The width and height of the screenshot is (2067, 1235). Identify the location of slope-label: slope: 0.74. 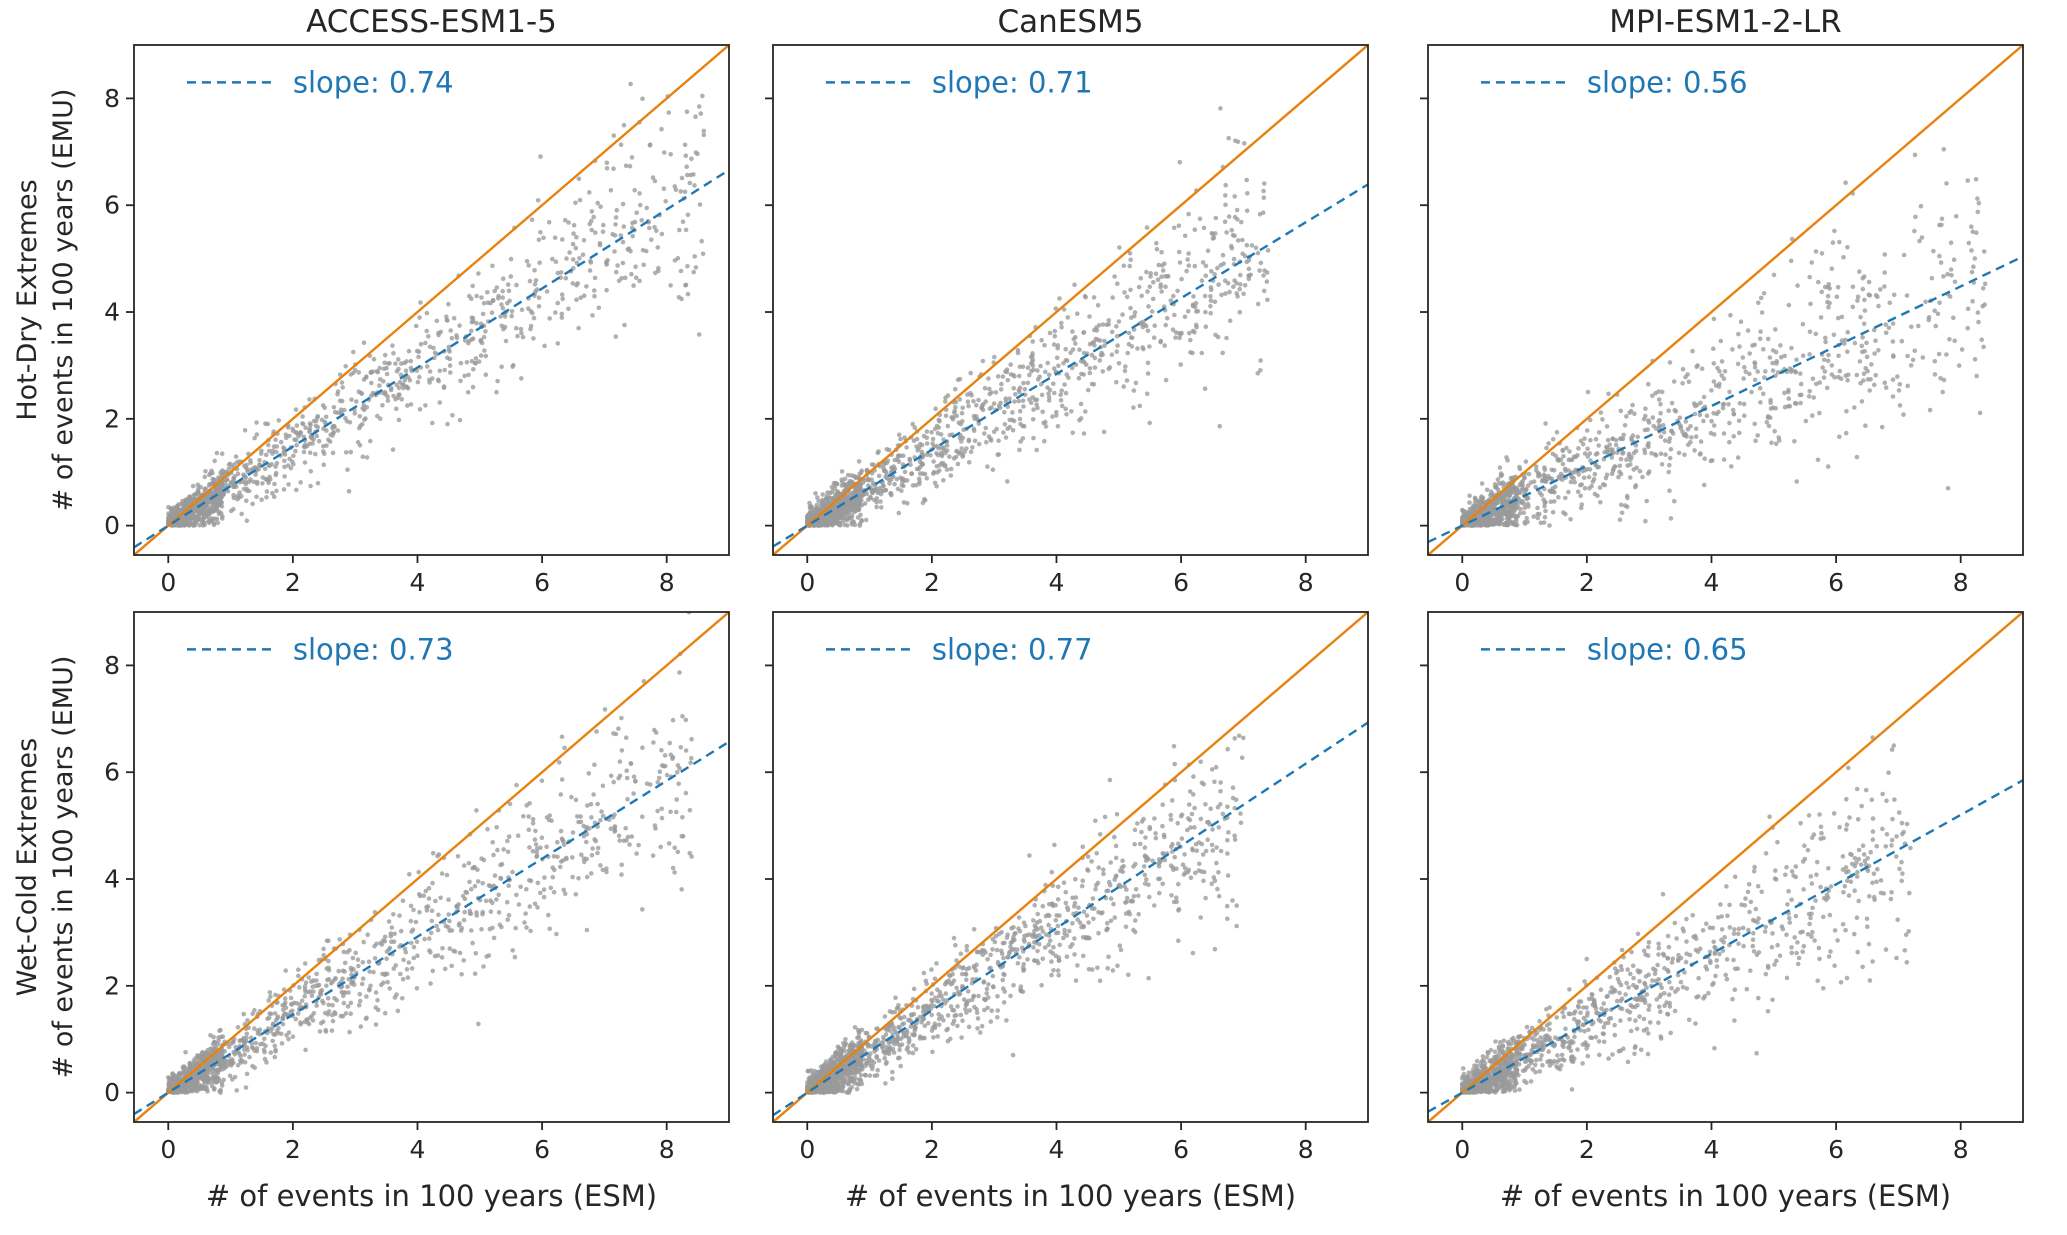
(373, 82).